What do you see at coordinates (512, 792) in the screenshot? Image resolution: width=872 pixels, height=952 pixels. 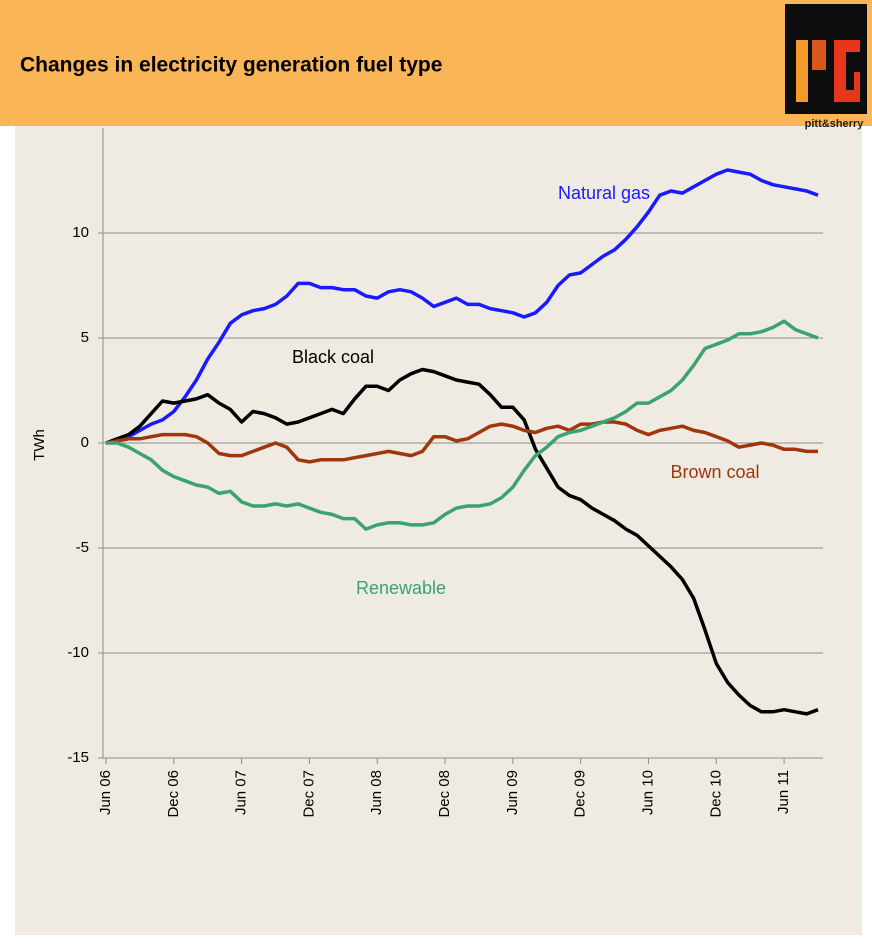 I see `x-tick-label: Jun 09` at bounding box center [512, 792].